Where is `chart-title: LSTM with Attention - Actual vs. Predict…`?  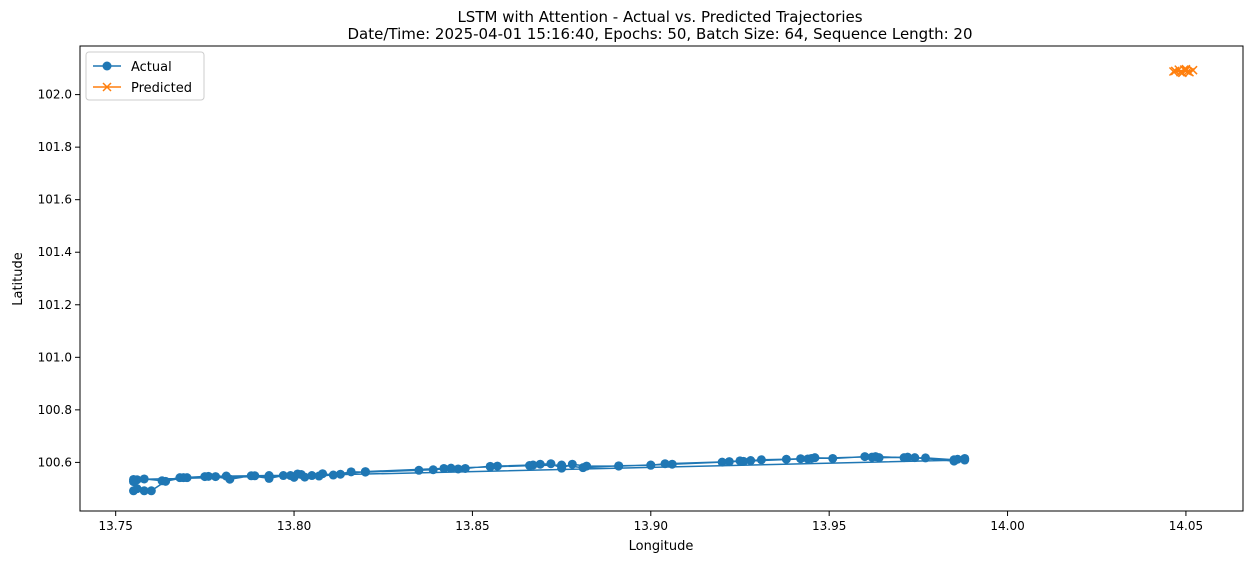
chart-title: LSTM with Attention - Actual vs. Predict… is located at coordinates (659, 17).